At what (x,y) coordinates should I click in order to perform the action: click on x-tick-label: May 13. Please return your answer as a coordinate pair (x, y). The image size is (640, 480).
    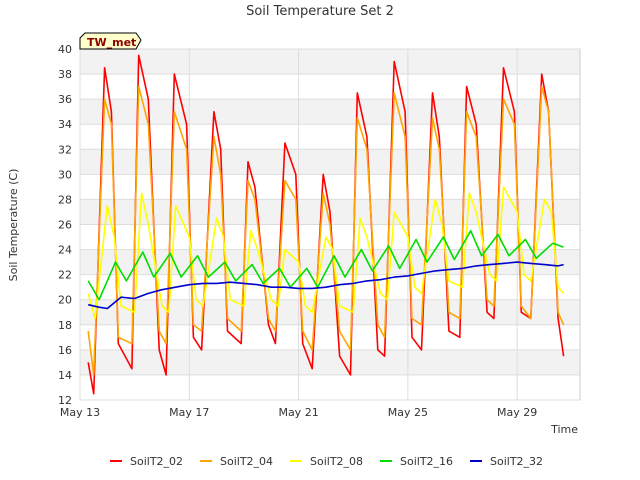
    Looking at the image, I should click on (80, 412).